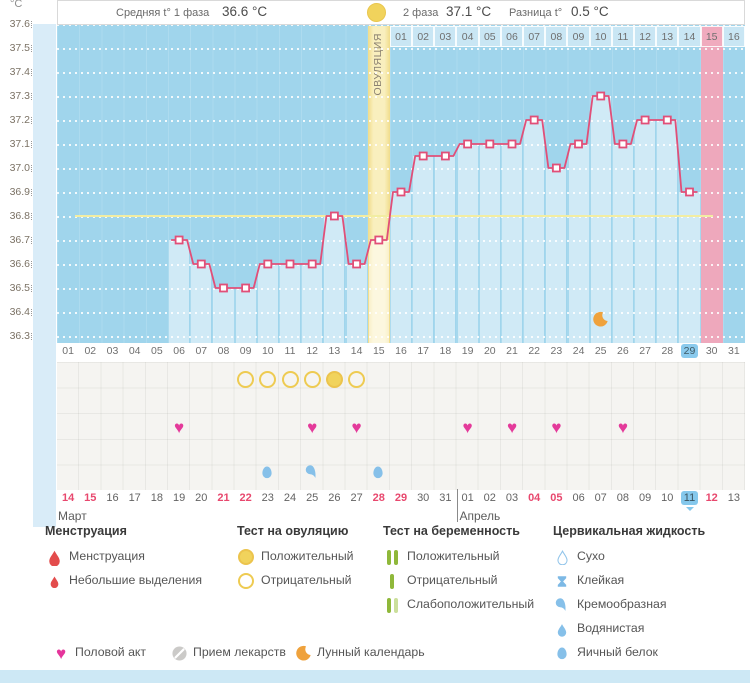  What do you see at coordinates (667, 498) in the screenshot?
I see `calendar-date-Апрель-10: 10` at bounding box center [667, 498].